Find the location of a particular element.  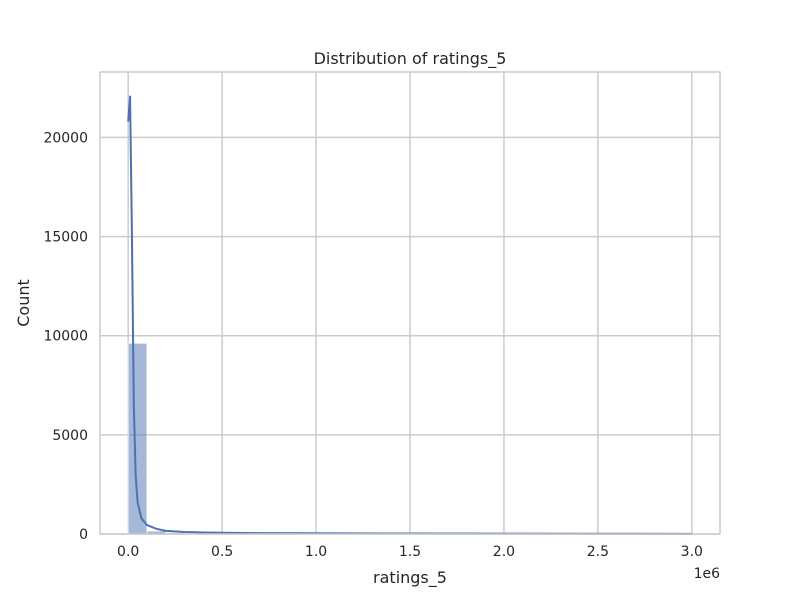

x-axis-ticks: 0.0 0.5 1.0 1.5 2.0 2.5 3.0 is located at coordinates (410, 552).